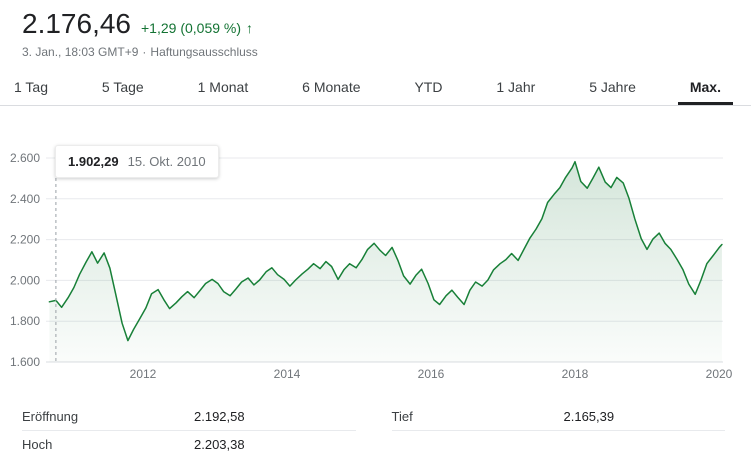 This screenshot has width=751, height=471. What do you see at coordinates (219, 416) in the screenshot?
I see `stat-value-eroeffnung: 2.192,58` at bounding box center [219, 416].